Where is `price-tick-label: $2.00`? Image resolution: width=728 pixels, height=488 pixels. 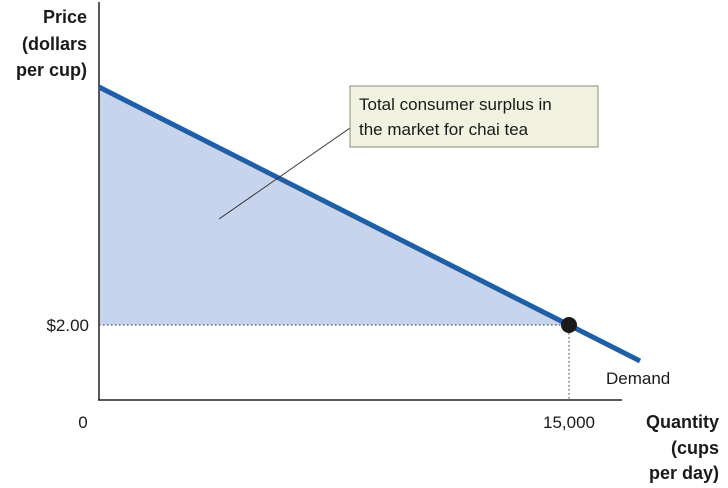 price-tick-label: $2.00 is located at coordinates (67, 325).